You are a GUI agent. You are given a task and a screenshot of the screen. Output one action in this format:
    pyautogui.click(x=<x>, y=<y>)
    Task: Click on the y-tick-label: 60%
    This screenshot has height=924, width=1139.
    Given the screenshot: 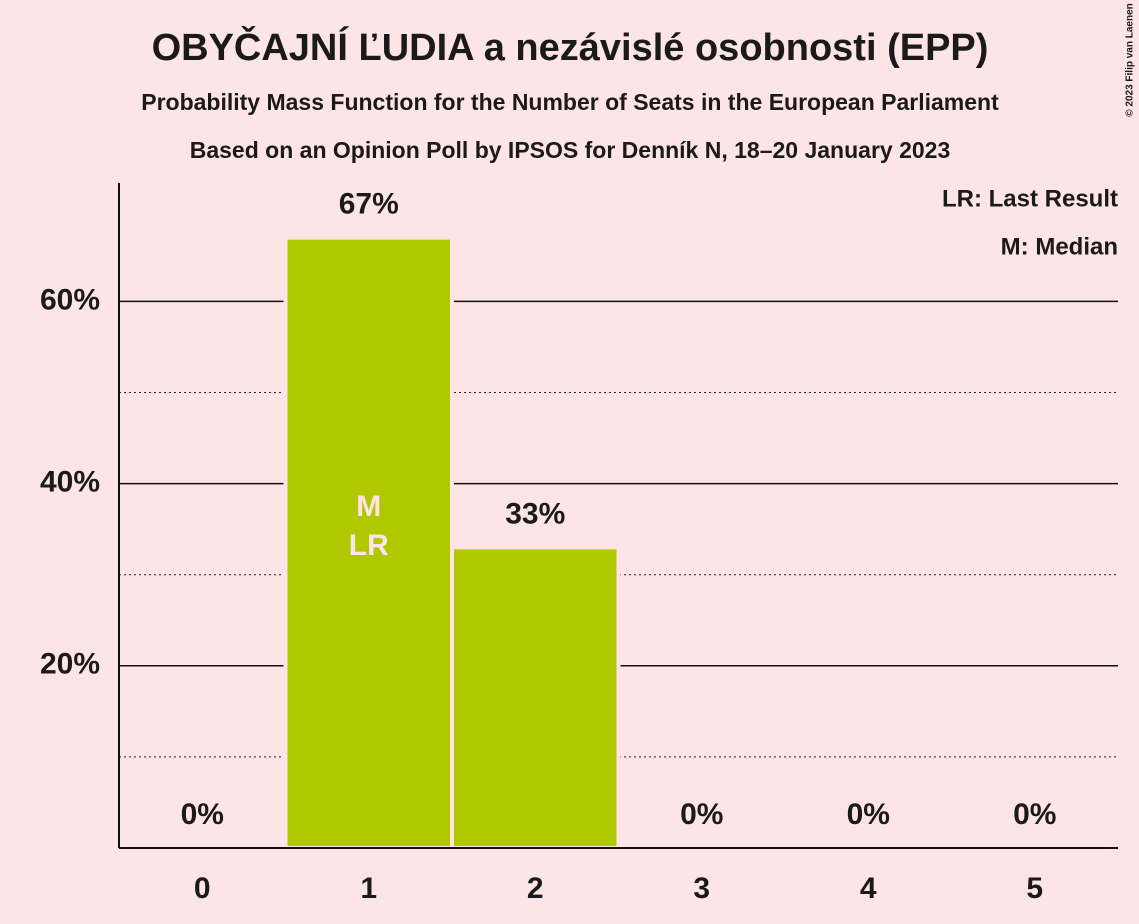 What is the action you would take?
    pyautogui.click(x=70, y=299)
    